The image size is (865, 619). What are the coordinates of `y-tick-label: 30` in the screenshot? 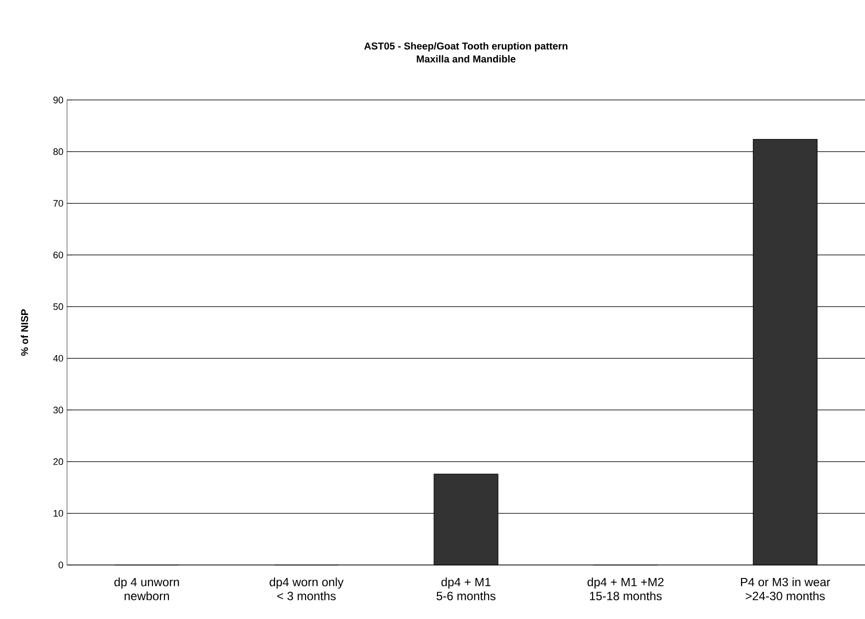 It's located at (58, 410).